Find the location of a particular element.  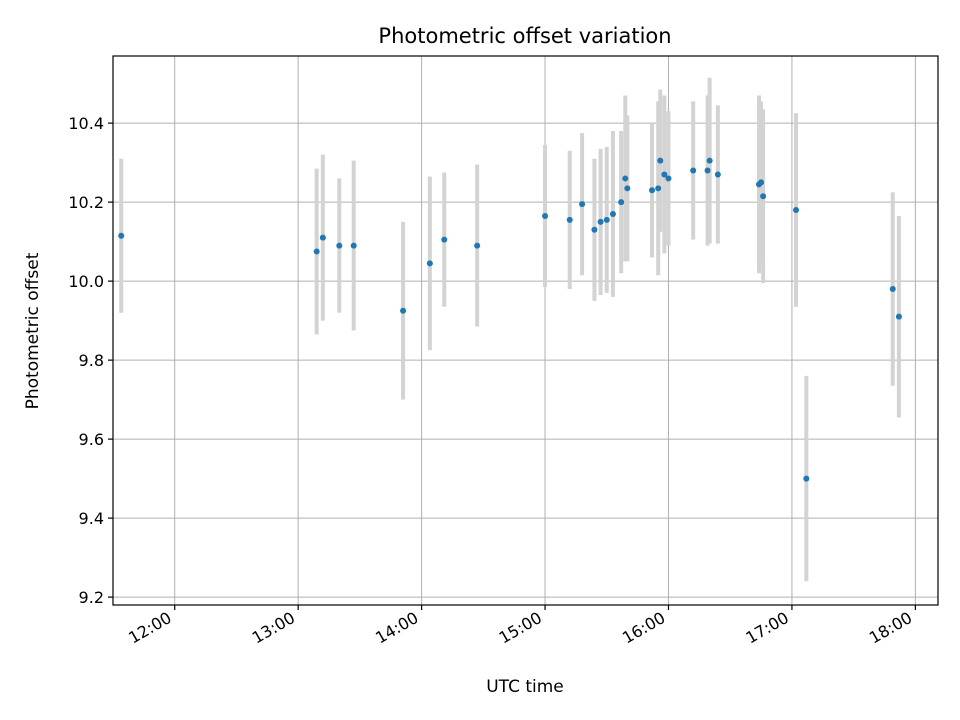

y-tick-label: 9.4 is located at coordinates (91, 518).